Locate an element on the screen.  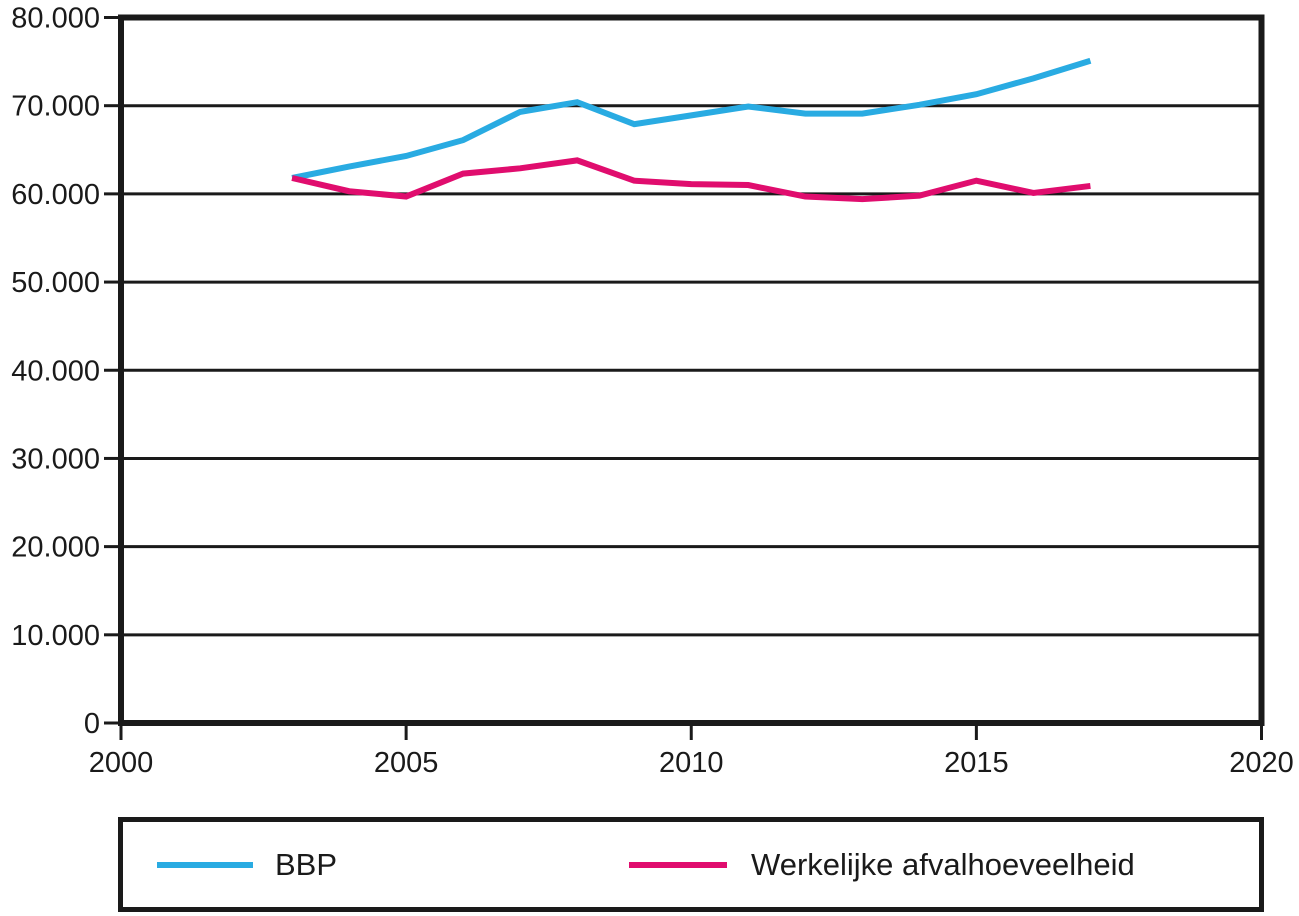
y-tick-label: 50.000 is located at coordinates (55, 283).